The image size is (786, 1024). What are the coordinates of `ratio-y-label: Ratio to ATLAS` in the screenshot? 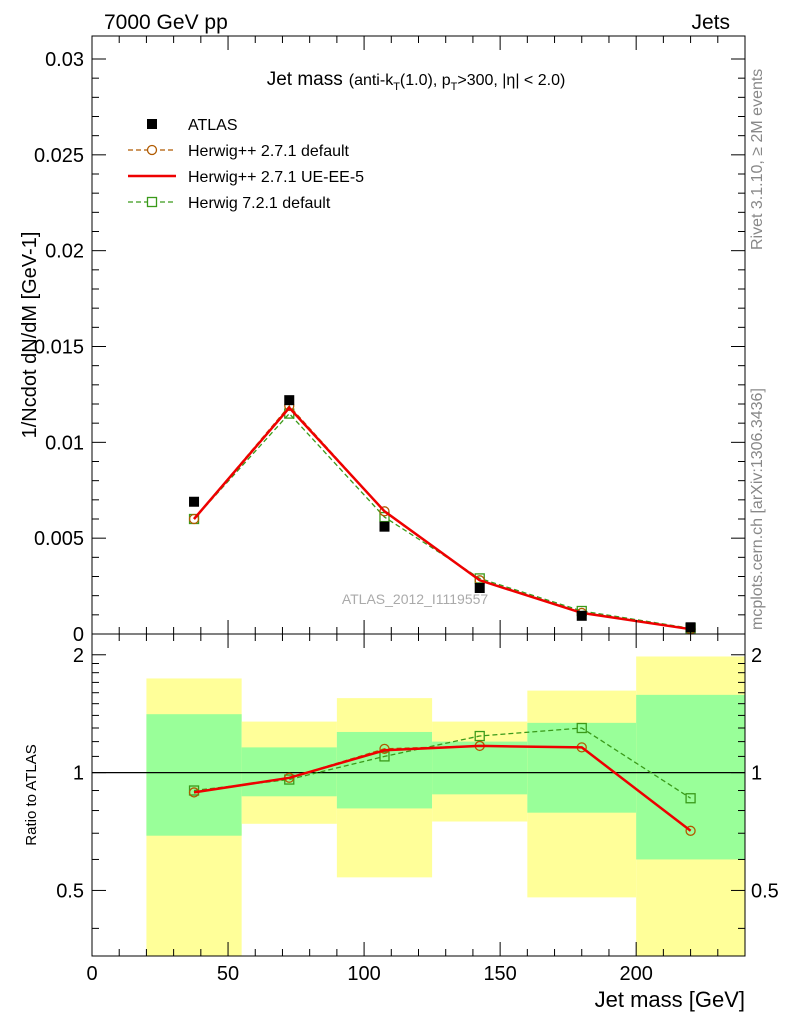 It's located at (31, 794).